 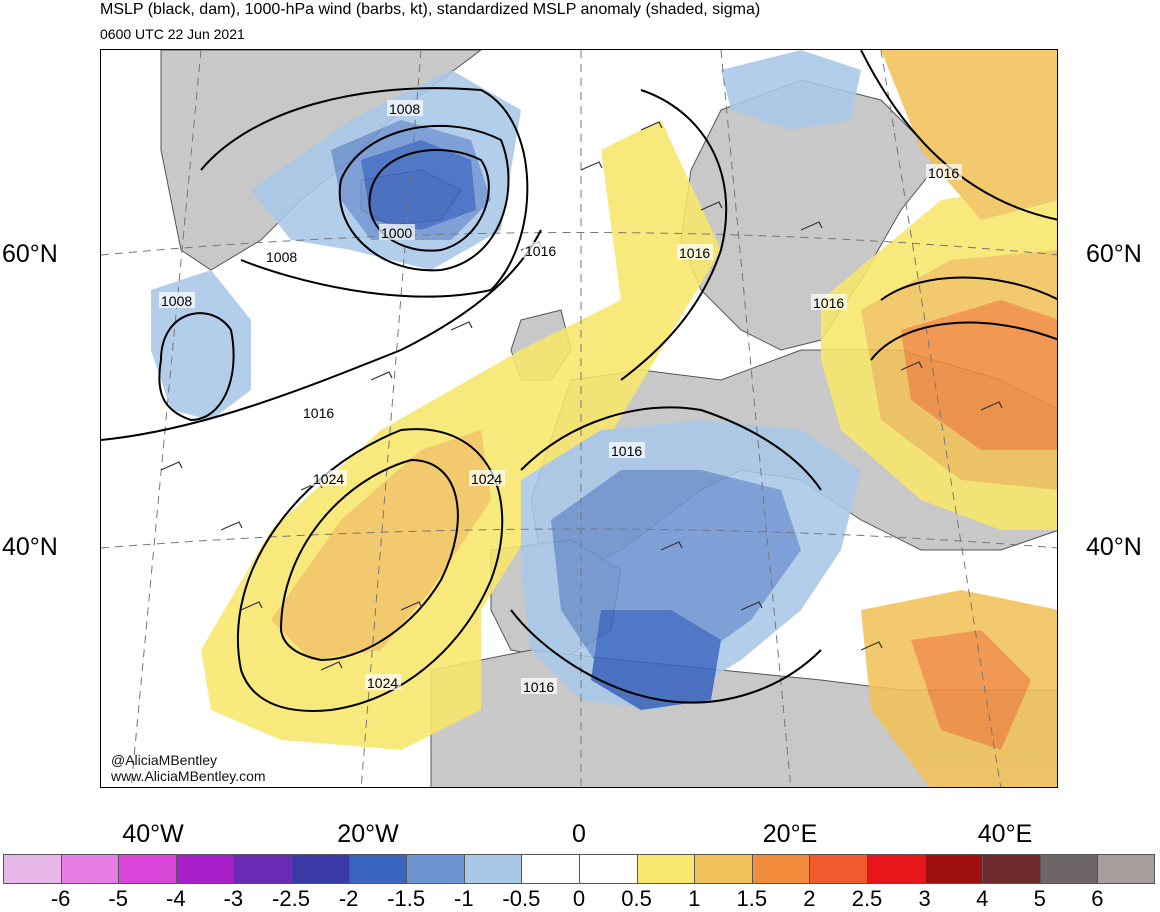 I want to click on colorbar-label: 0, so click(x=579, y=898).